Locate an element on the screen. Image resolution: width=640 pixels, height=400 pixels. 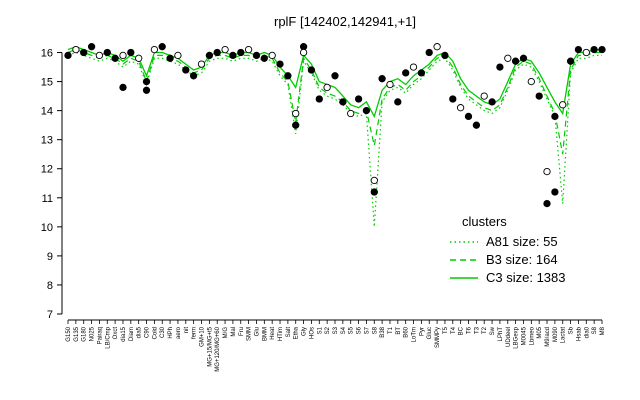
x-tick-label: LBGexp is located at coordinates (517, 337).